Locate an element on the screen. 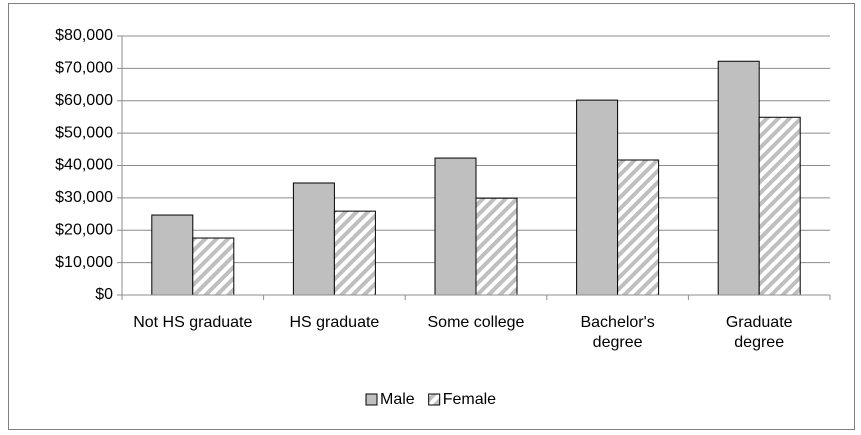 The height and width of the screenshot is (435, 861). y-tick-label: $70,000 is located at coordinates (84, 68).